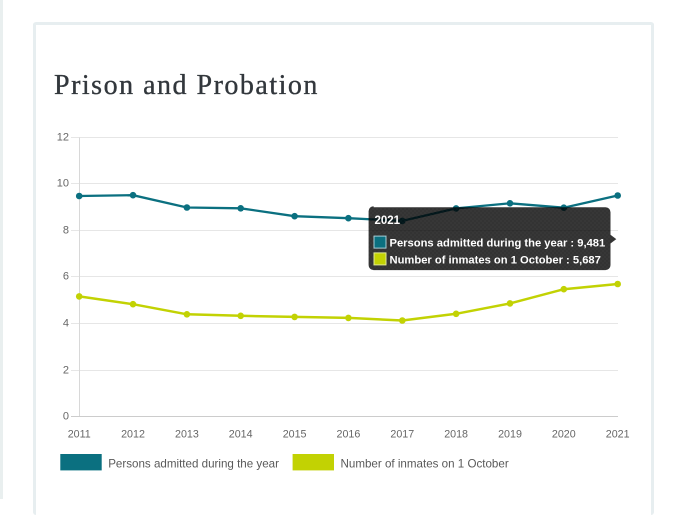 The height and width of the screenshot is (515, 696). What do you see at coordinates (456, 435) in the screenshot?
I see `svg-text: 2018` at bounding box center [456, 435].